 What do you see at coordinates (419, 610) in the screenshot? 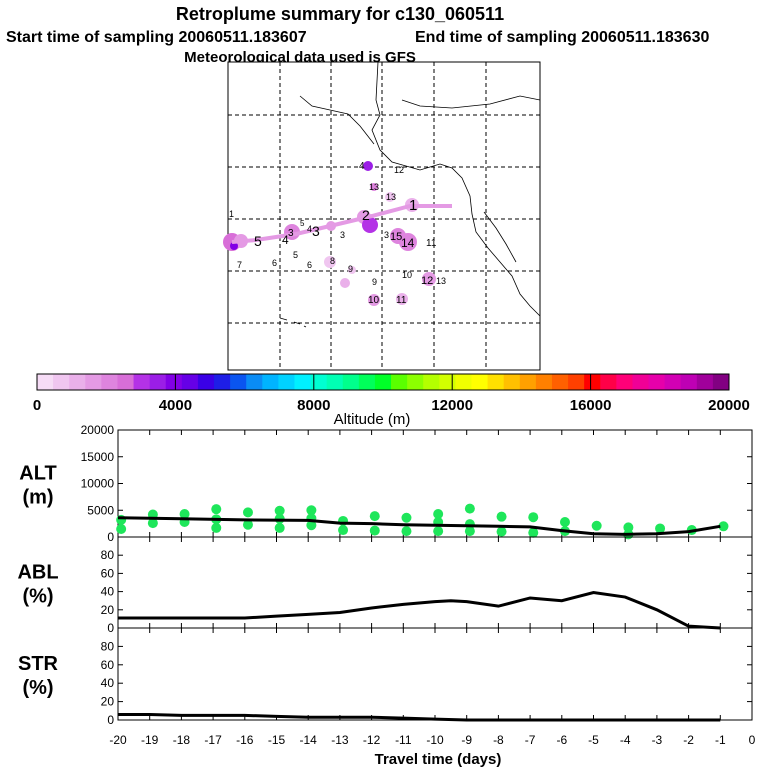
I see `abl-line` at bounding box center [419, 610].